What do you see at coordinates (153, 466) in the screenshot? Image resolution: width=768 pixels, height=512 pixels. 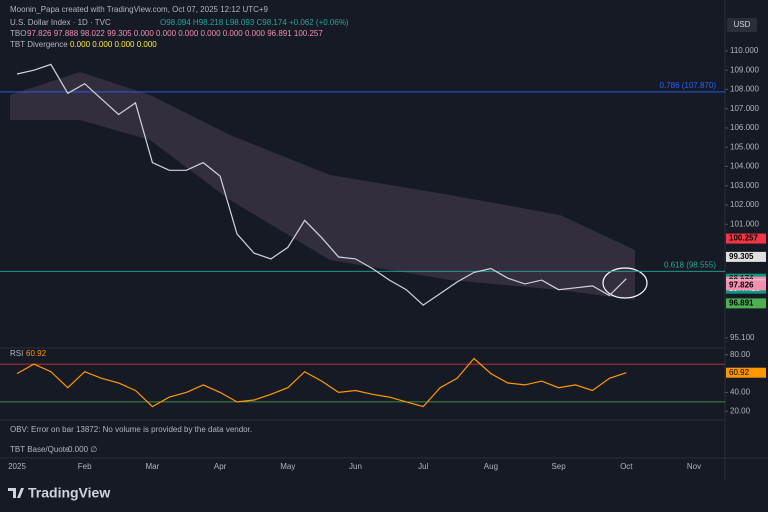 I see `x-tick-label: Mar` at bounding box center [153, 466].